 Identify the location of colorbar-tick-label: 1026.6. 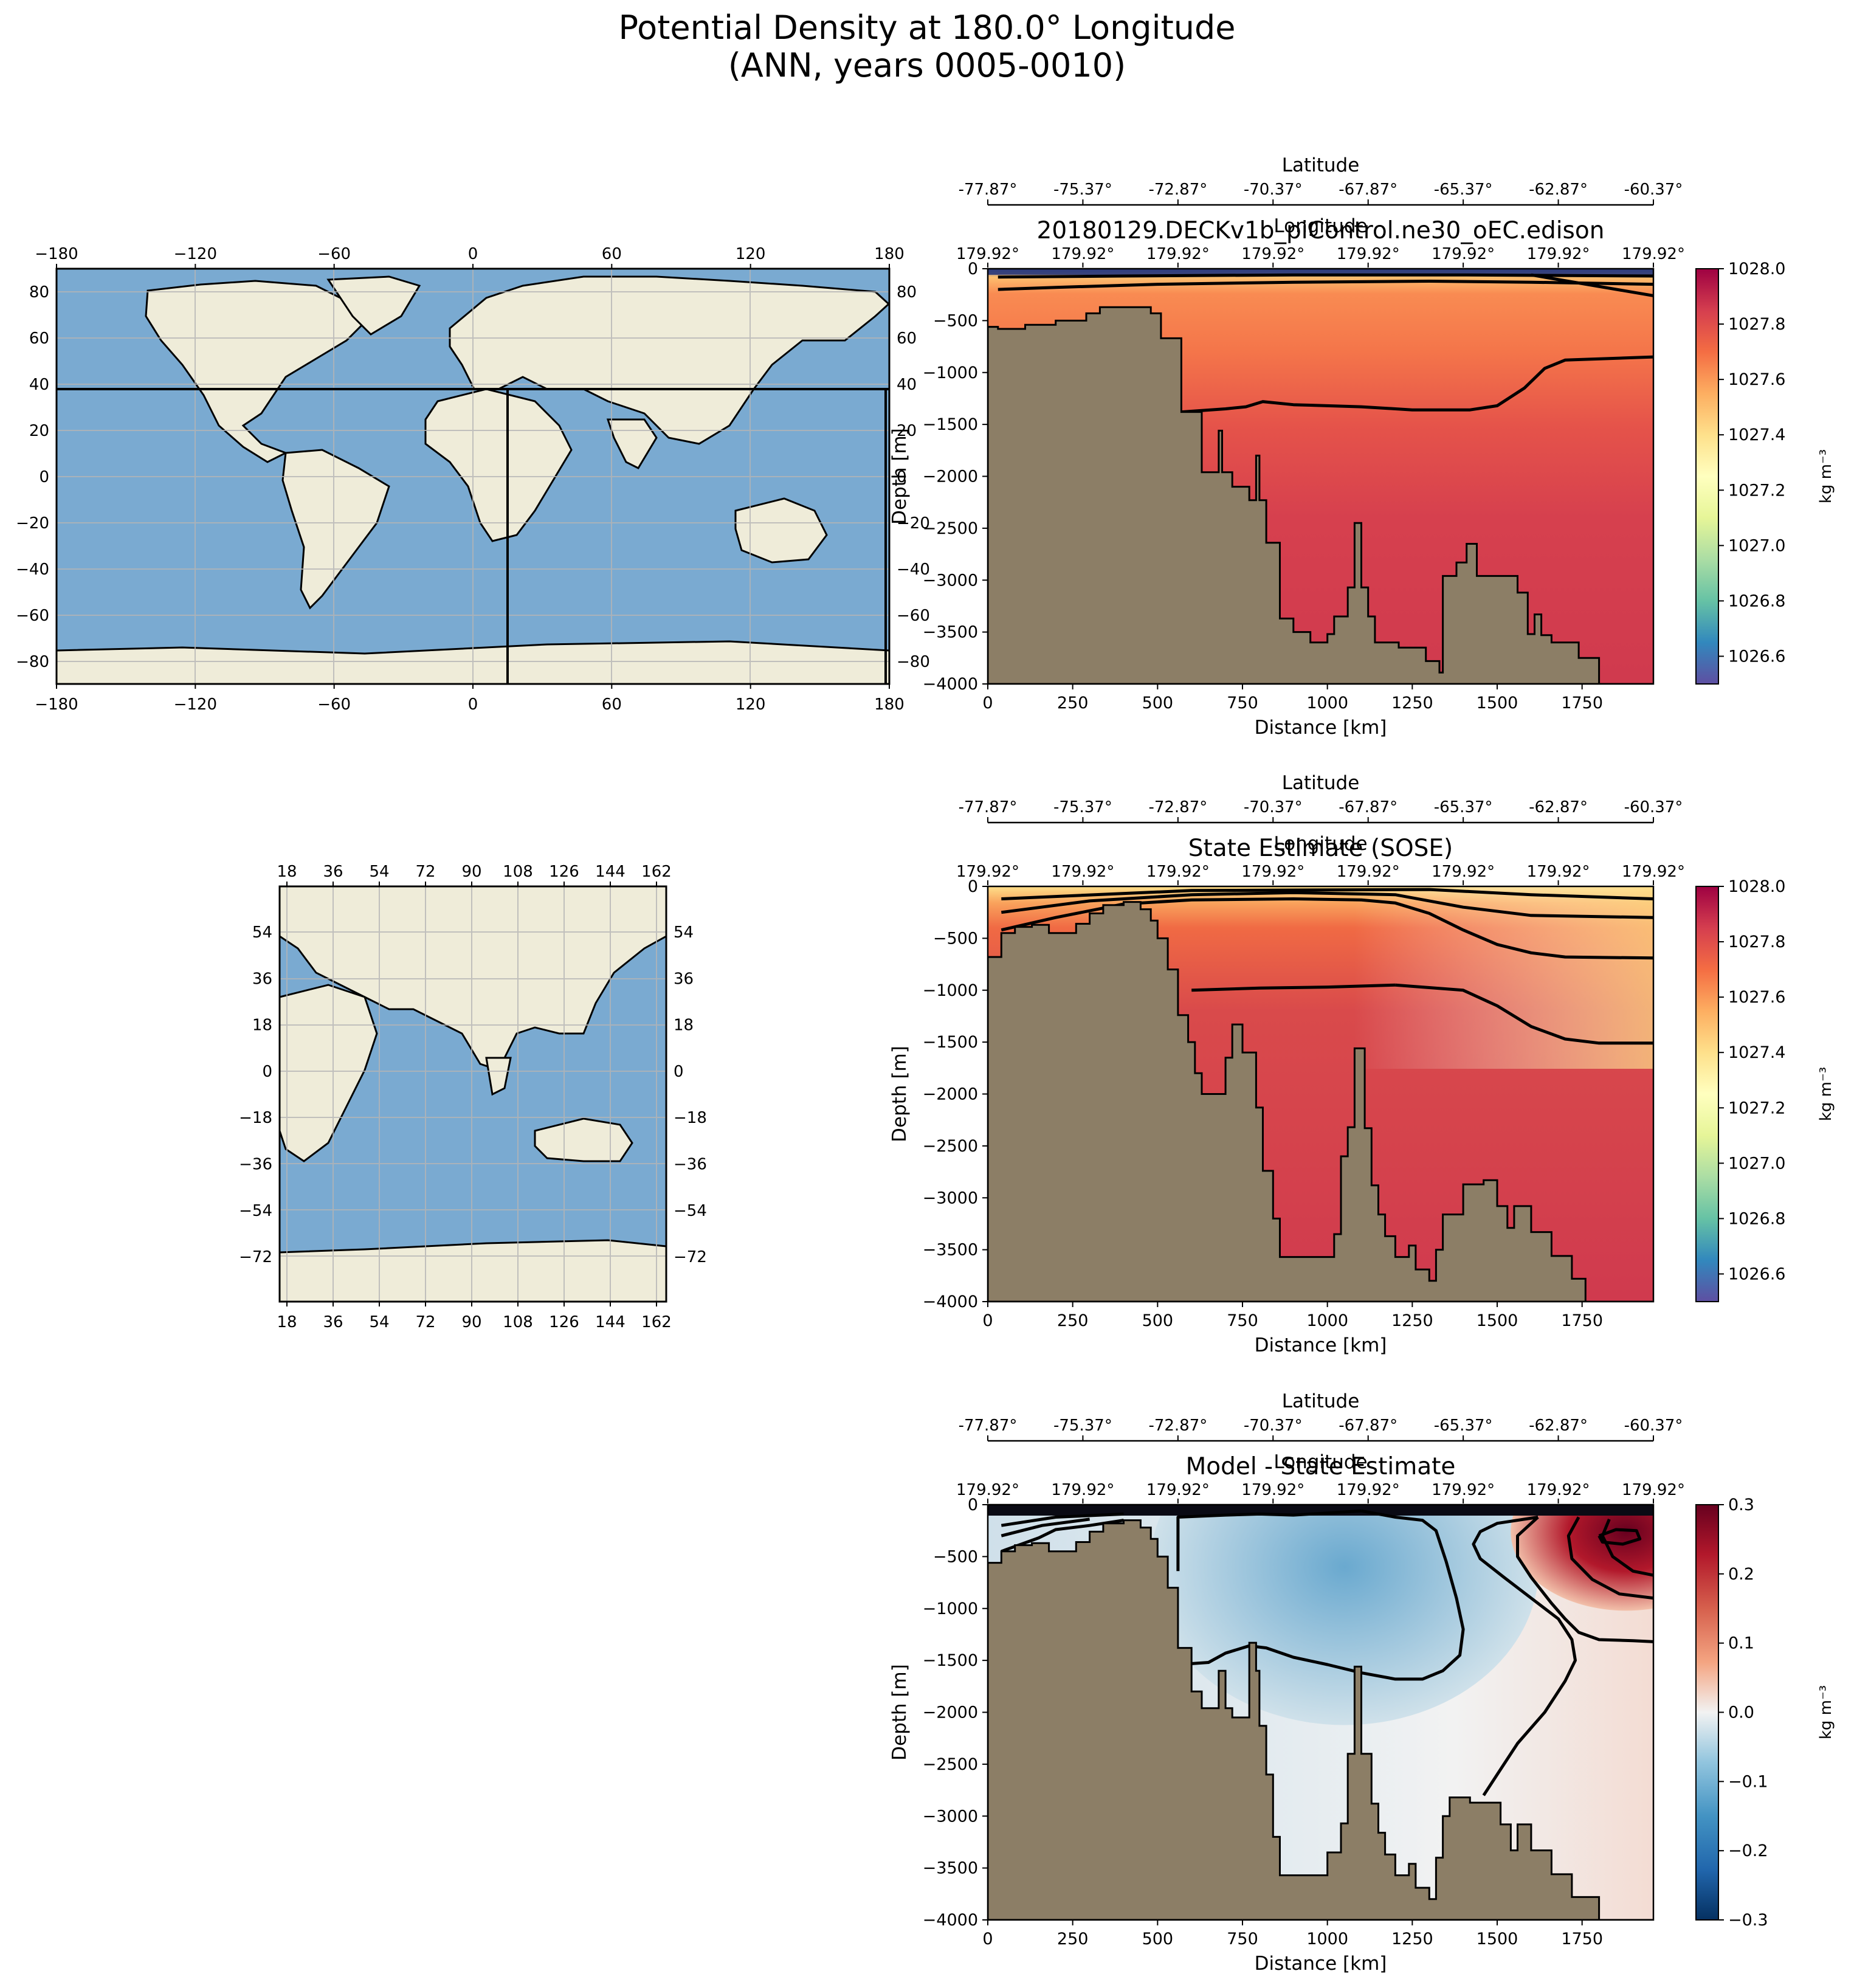
(1756, 1274).